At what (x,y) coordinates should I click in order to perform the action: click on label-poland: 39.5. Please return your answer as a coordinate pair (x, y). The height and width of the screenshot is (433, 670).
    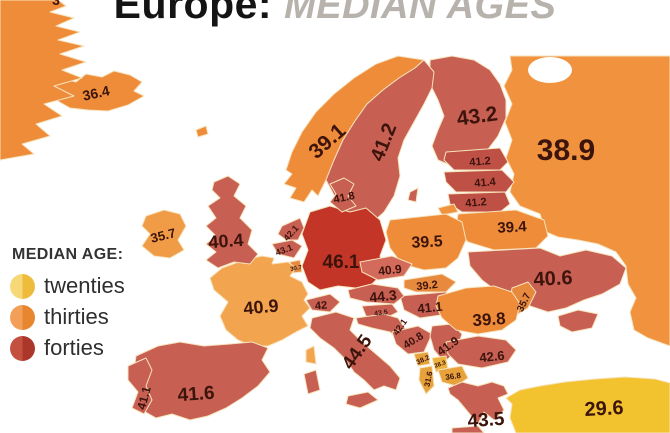
    Looking at the image, I should click on (427, 242).